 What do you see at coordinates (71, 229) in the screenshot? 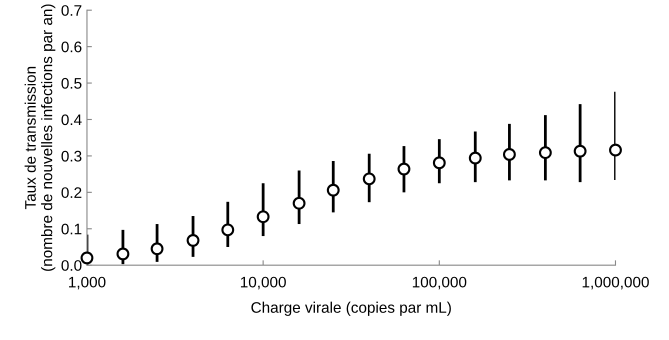
I see `y-tick-label: 0.1` at bounding box center [71, 229].